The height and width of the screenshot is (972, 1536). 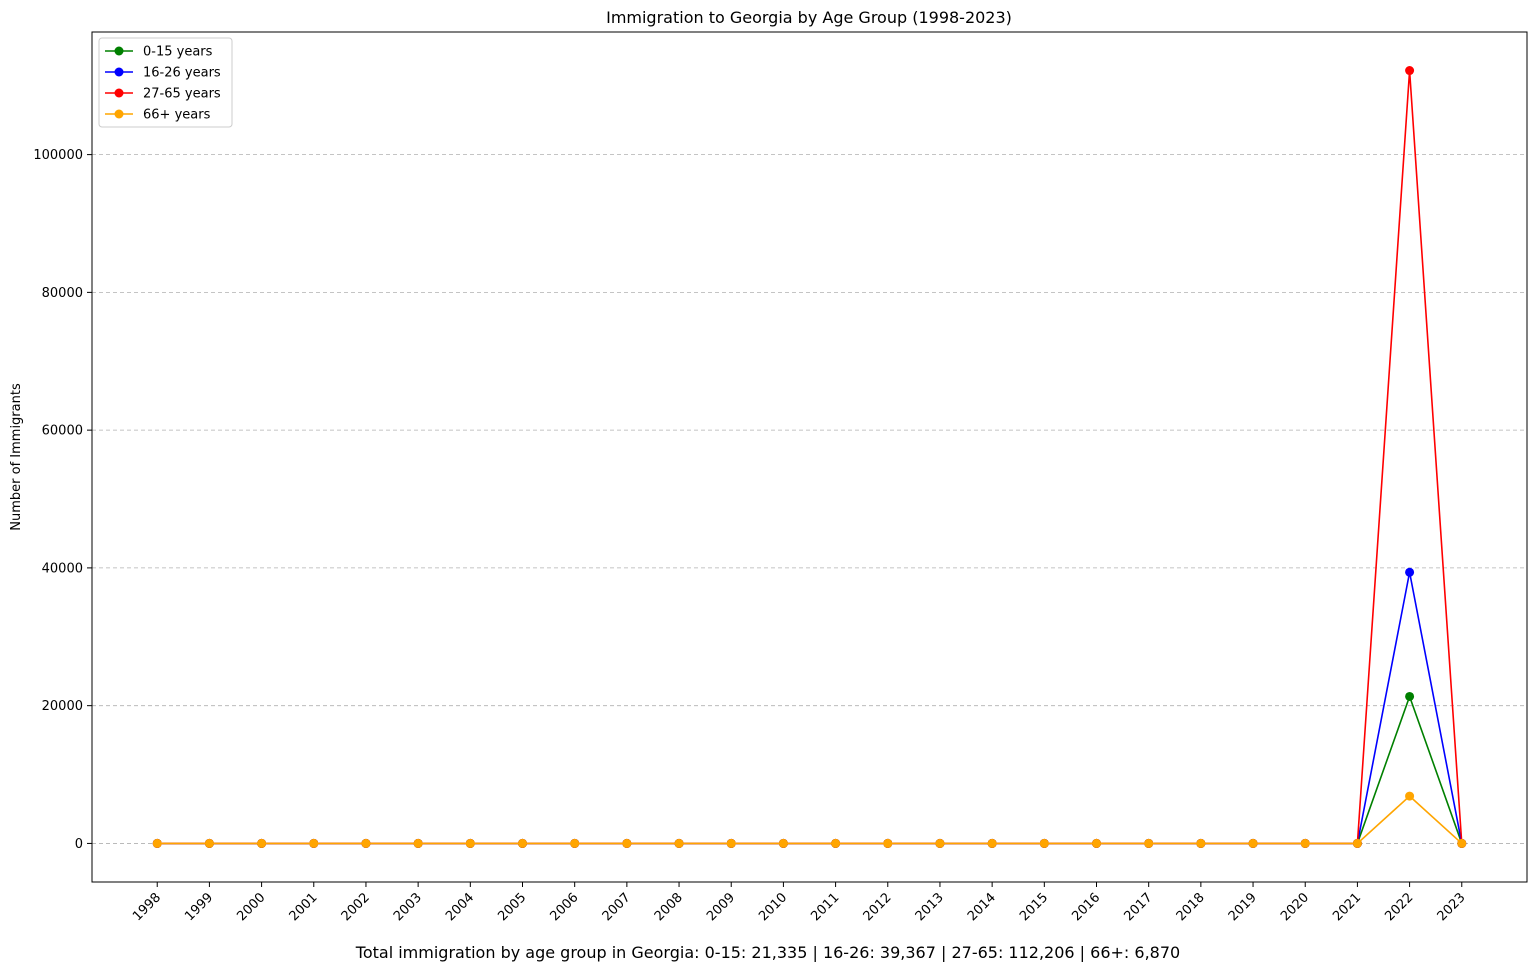 What do you see at coordinates (512, 907) in the screenshot?
I see `x-tick-label: 2005` at bounding box center [512, 907].